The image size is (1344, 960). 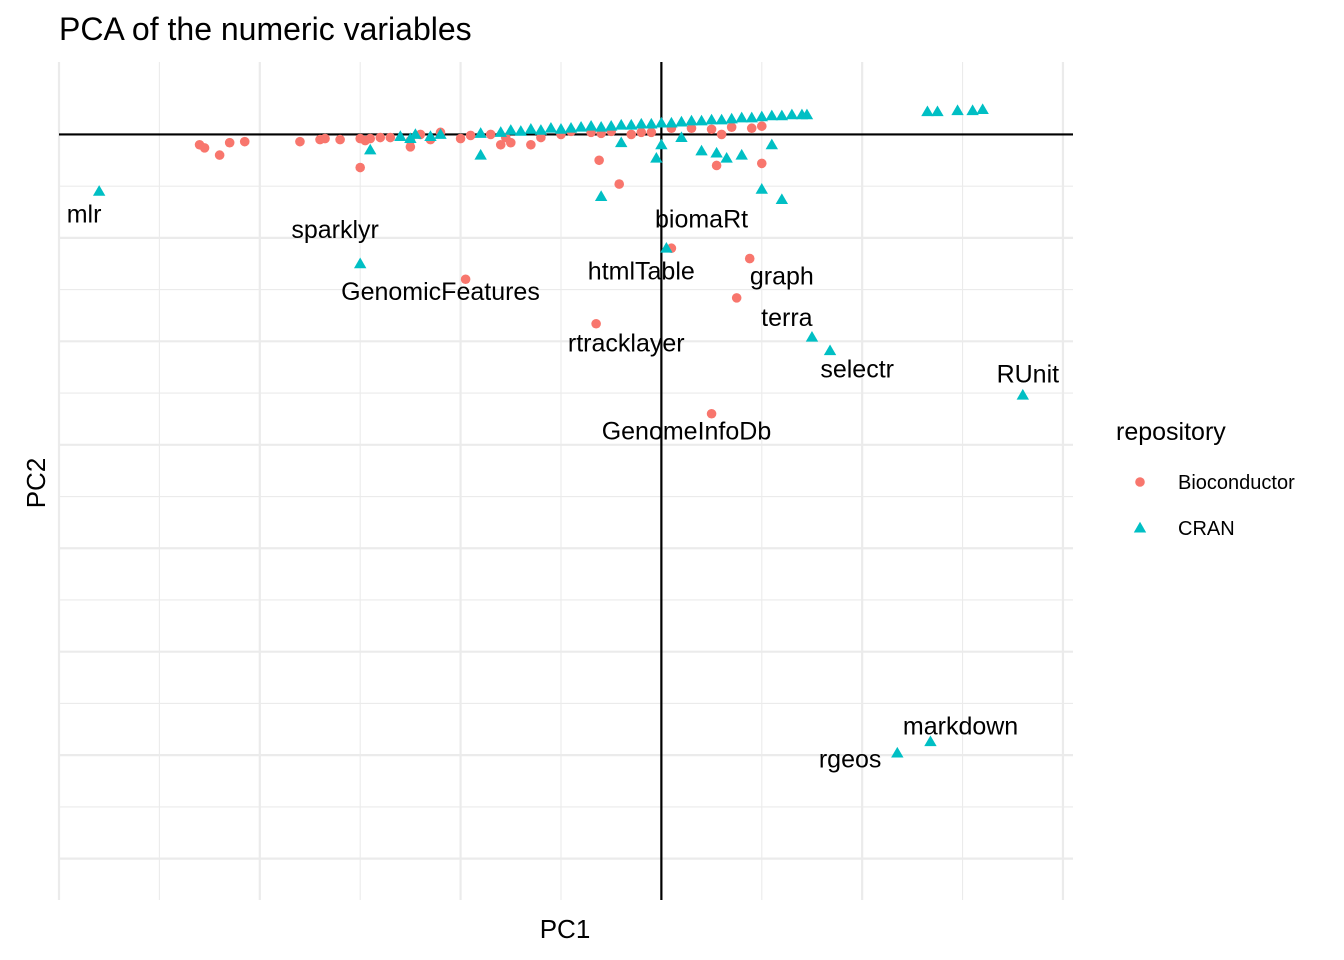 I want to click on point-label: selectr, so click(x=857, y=370).